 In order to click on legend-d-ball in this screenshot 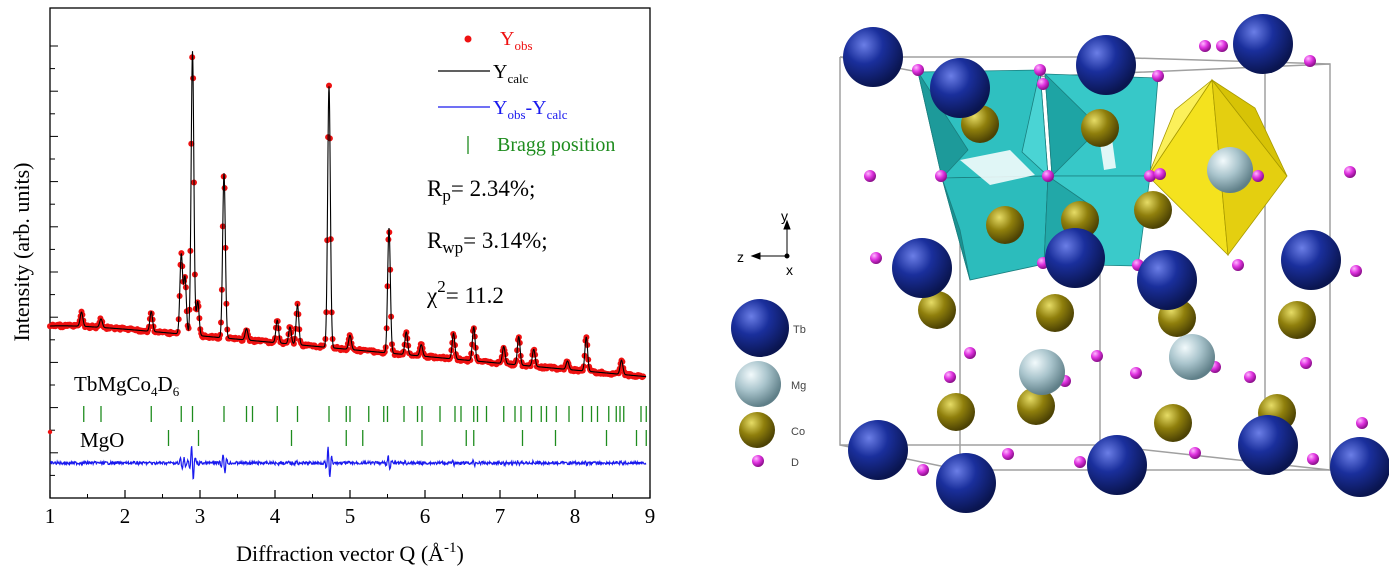, I will do `click(758, 461)`.